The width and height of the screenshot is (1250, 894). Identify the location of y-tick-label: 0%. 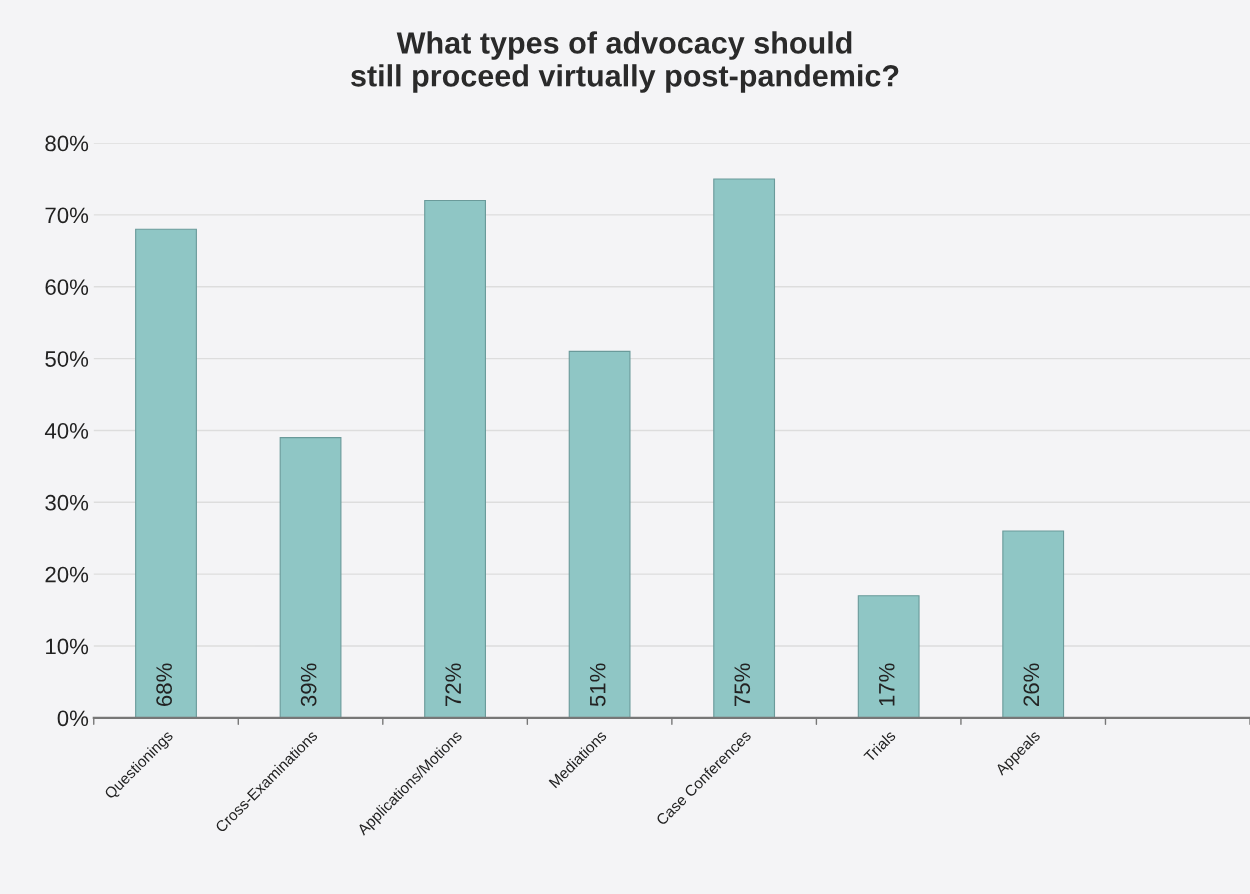
(73, 718).